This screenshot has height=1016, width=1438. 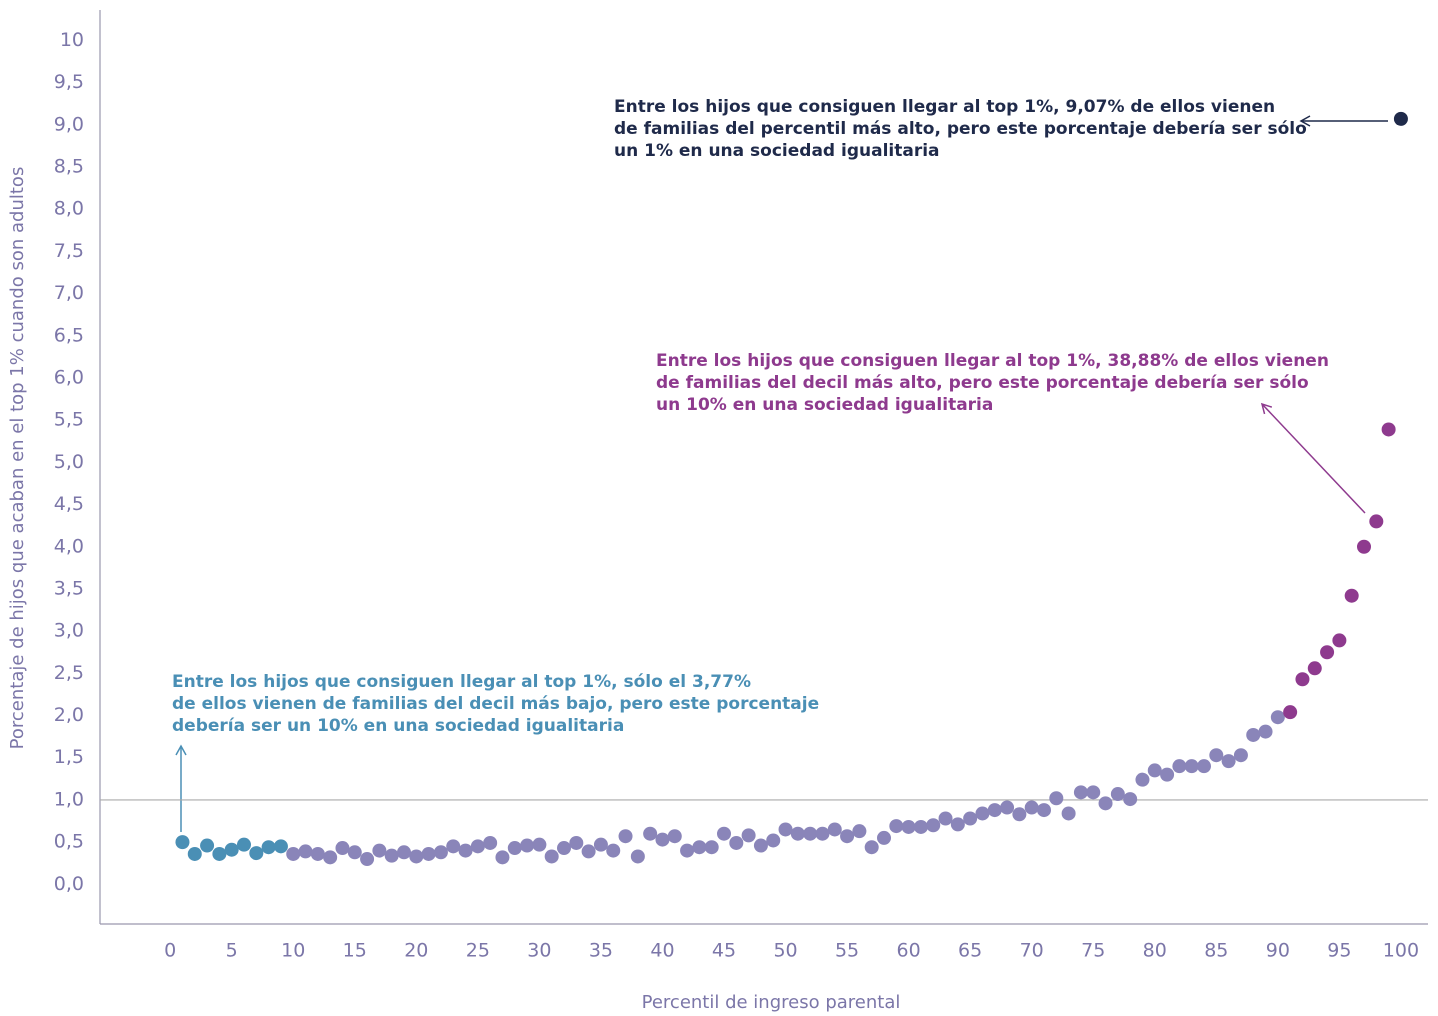 I want to click on y-tick-label: 1,0, so click(x=69, y=799).